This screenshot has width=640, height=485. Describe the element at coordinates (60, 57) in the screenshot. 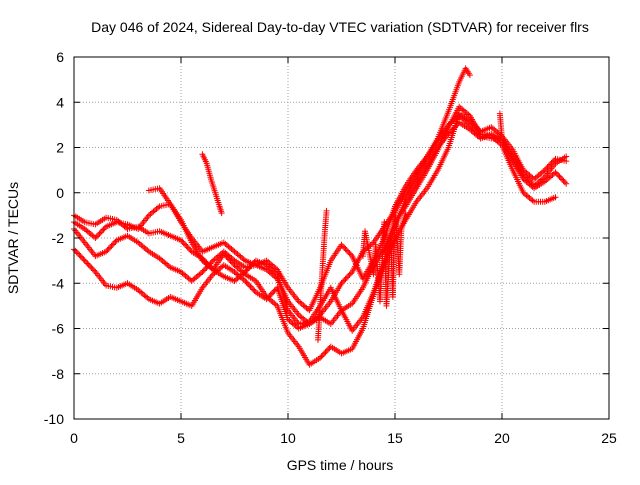

I see `y-tick-label: 6` at that location.